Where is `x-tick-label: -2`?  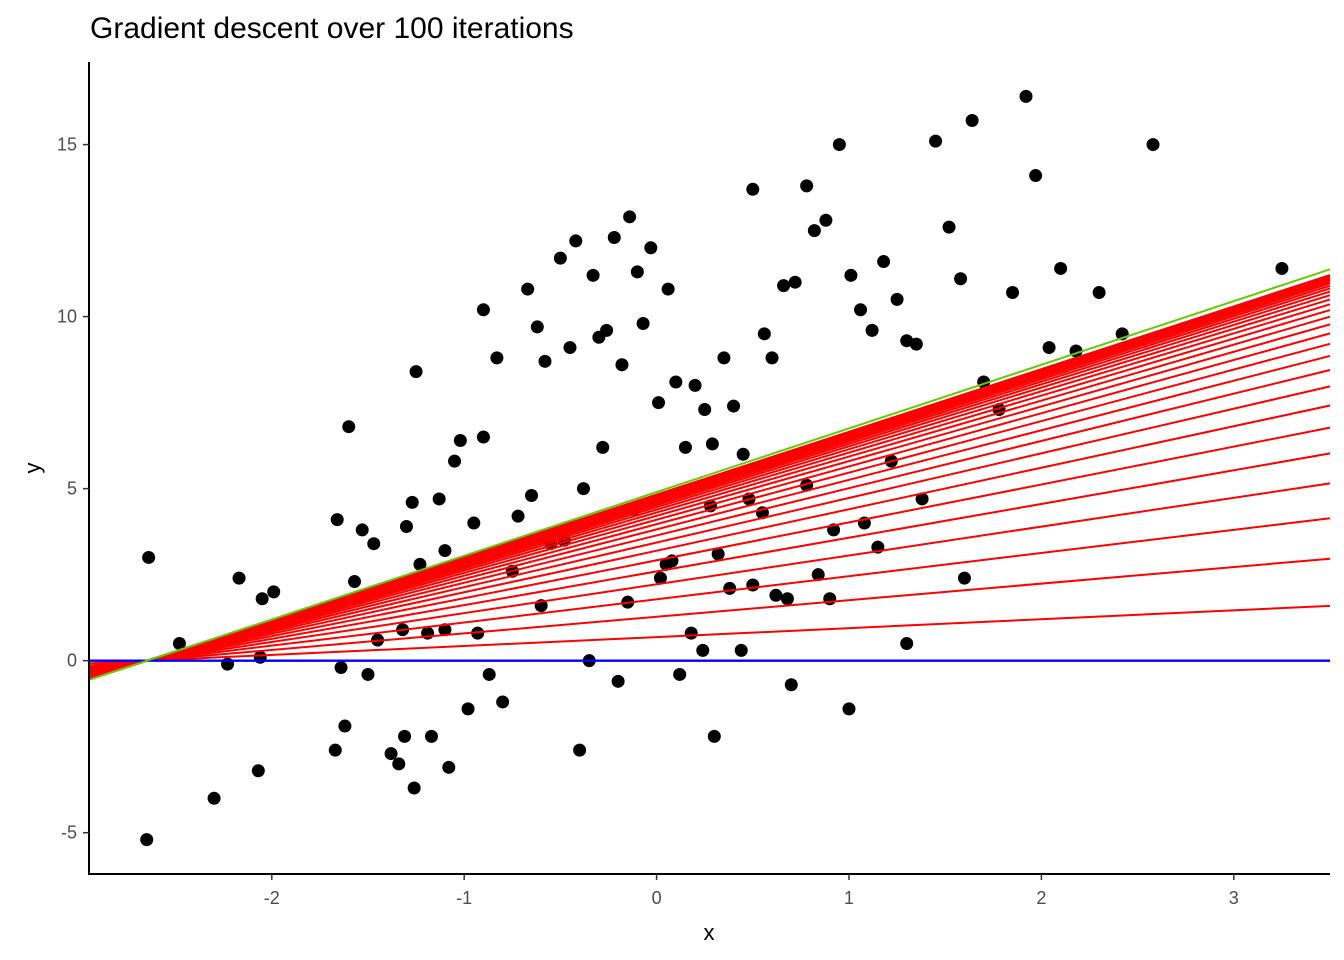 x-tick-label: -2 is located at coordinates (272, 898).